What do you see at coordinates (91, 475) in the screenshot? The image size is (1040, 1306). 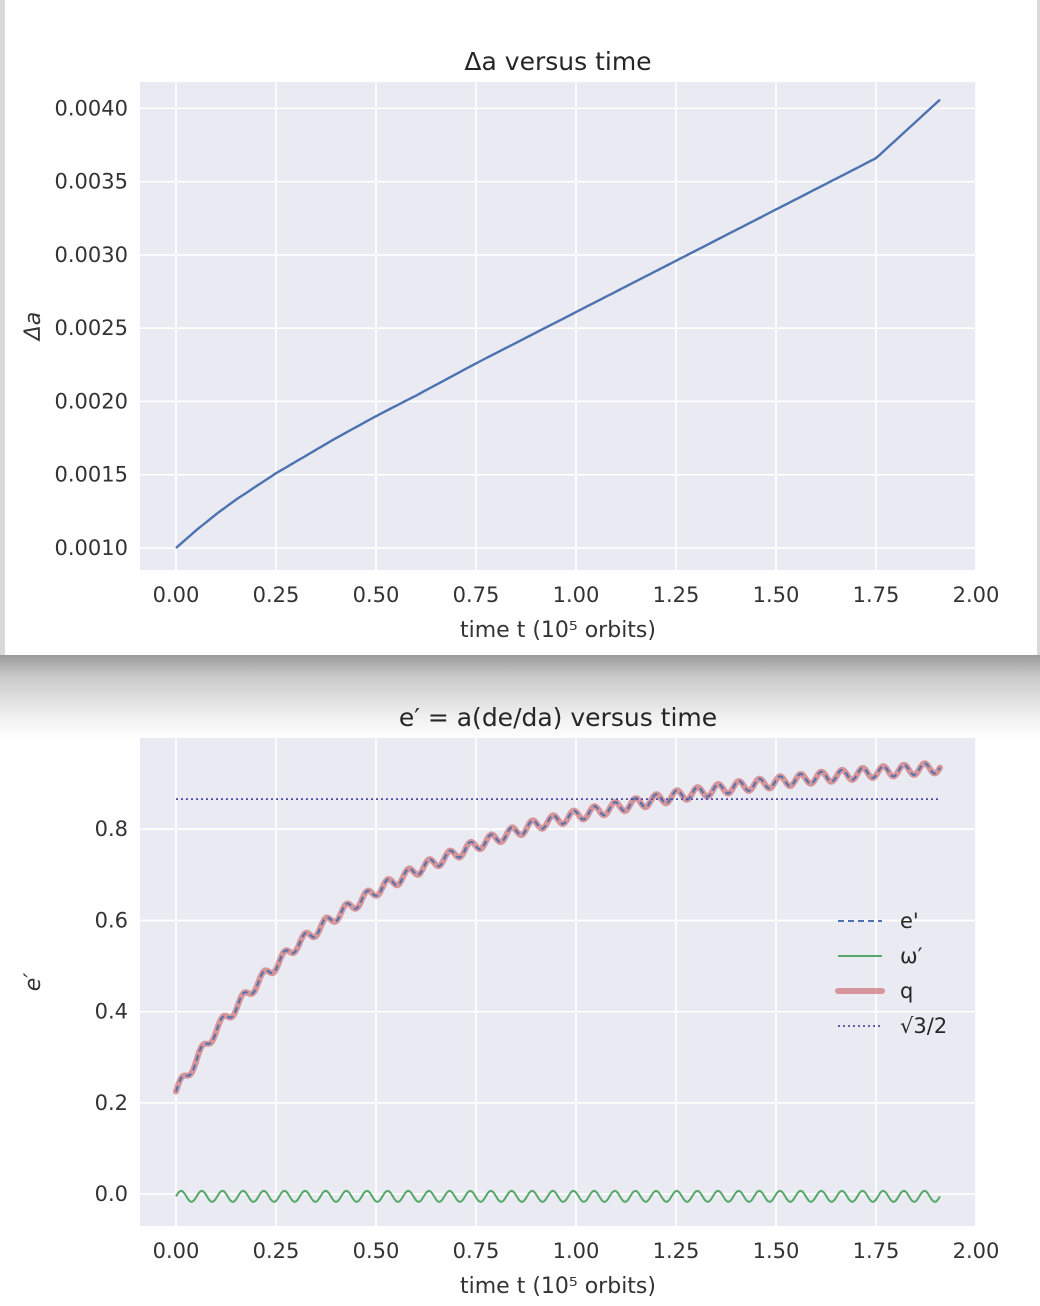 I see `y-tick-label: 0.0015` at bounding box center [91, 475].